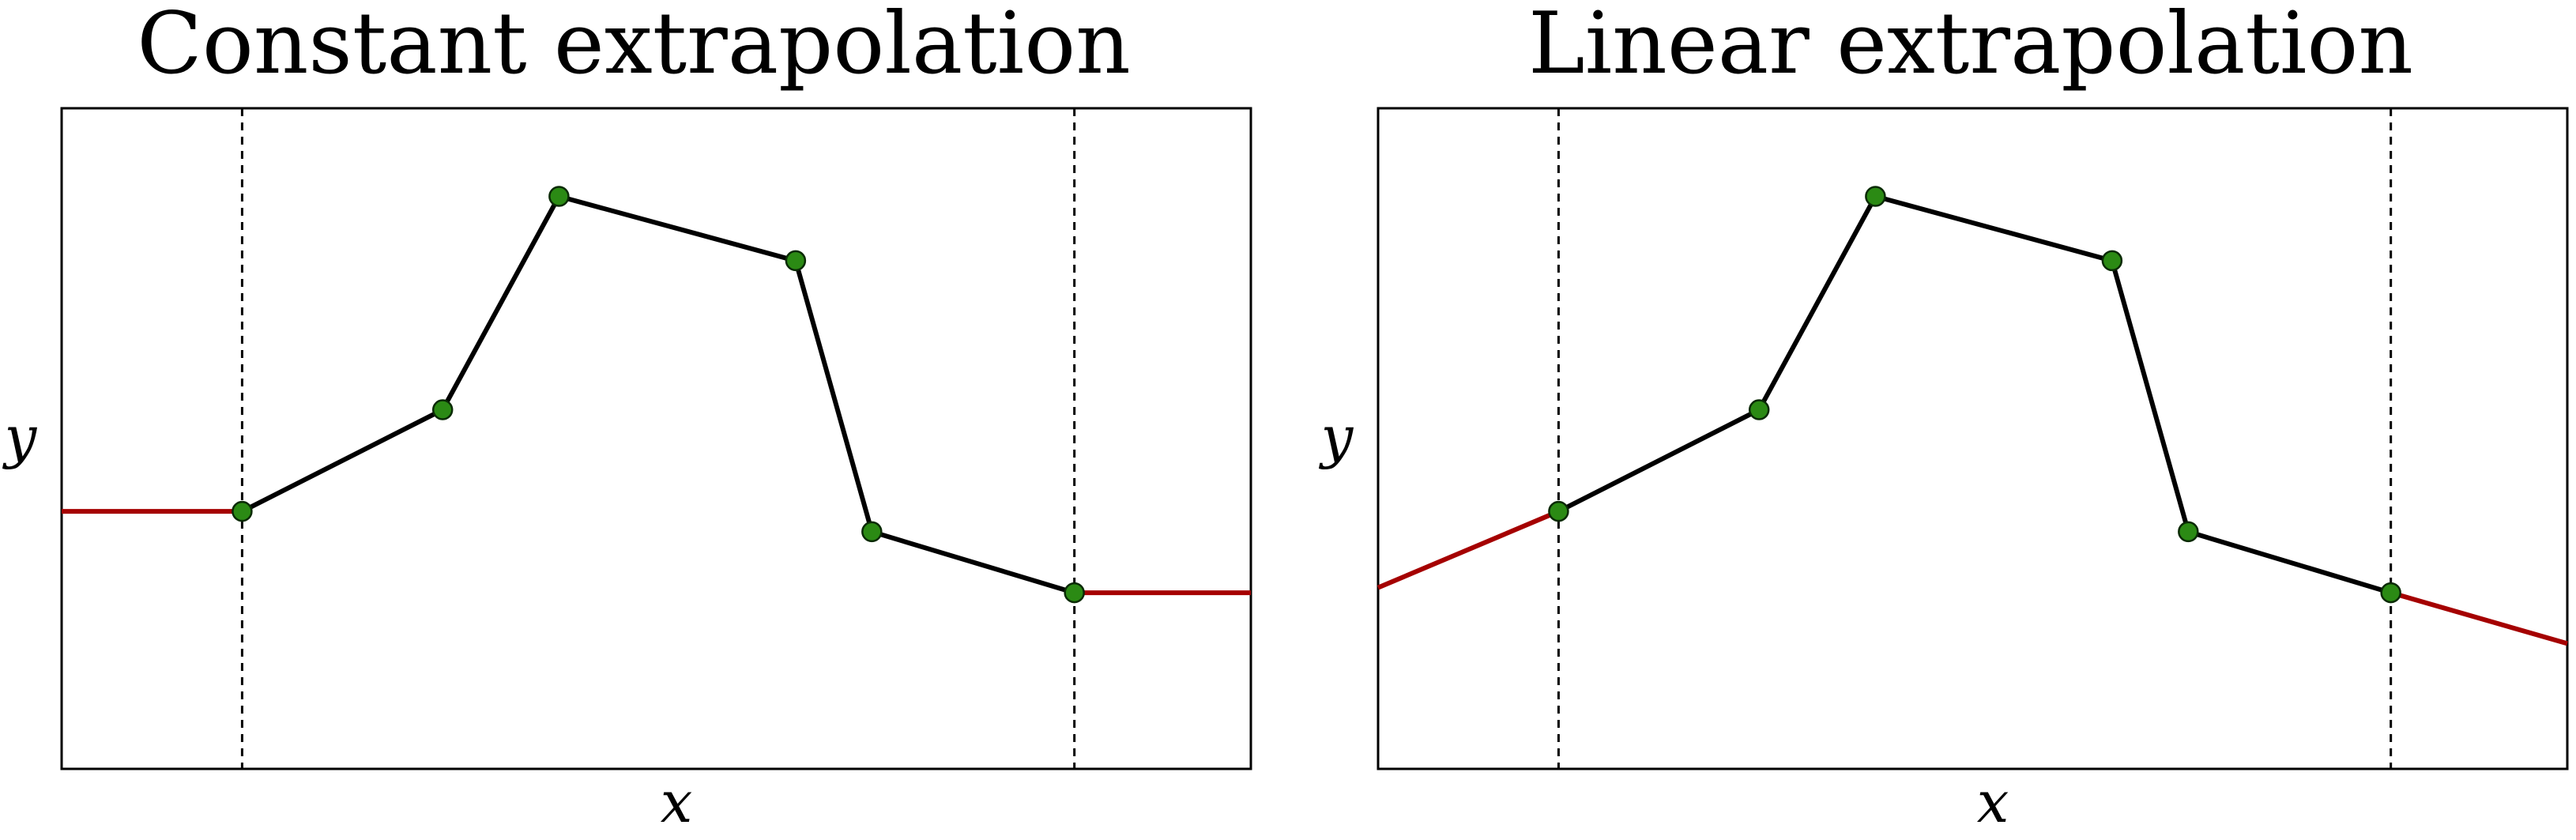  What do you see at coordinates (1468, 549) in the screenshot?
I see `extrapolation-left-line` at bounding box center [1468, 549].